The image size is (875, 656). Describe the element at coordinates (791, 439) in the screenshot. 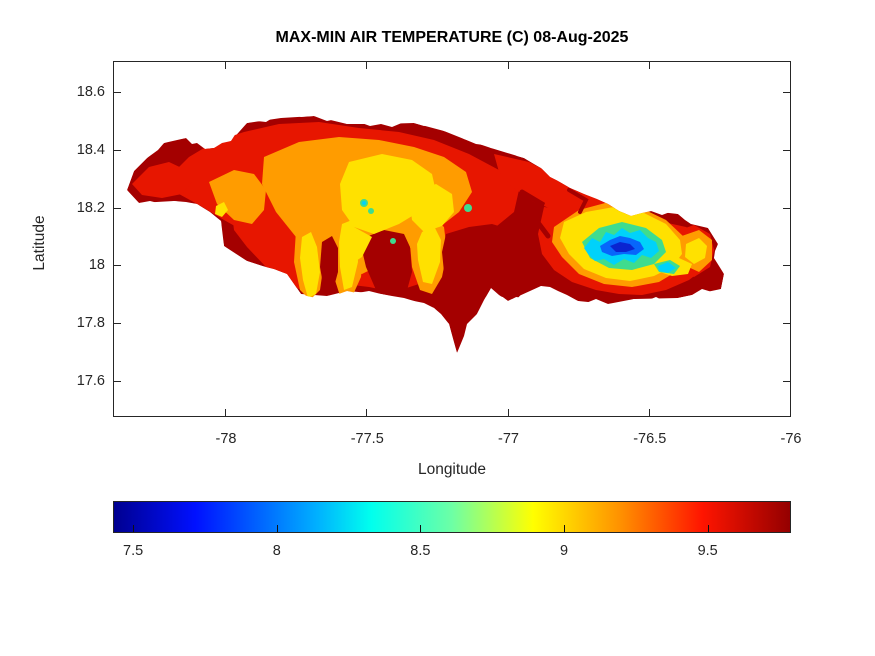

I see `x-tick-label: -76` at that location.